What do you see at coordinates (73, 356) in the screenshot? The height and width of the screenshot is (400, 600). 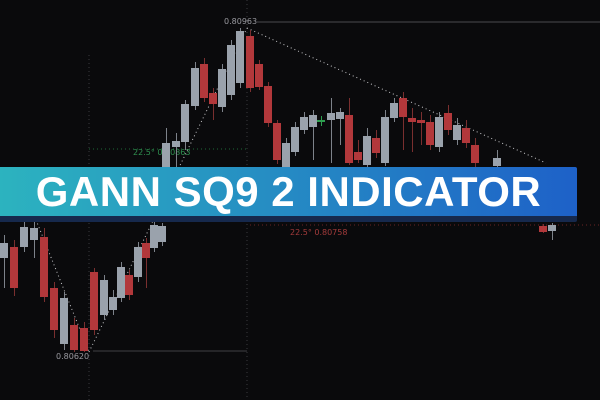 I see `price-label-low-level: 0.80620` at bounding box center [73, 356].